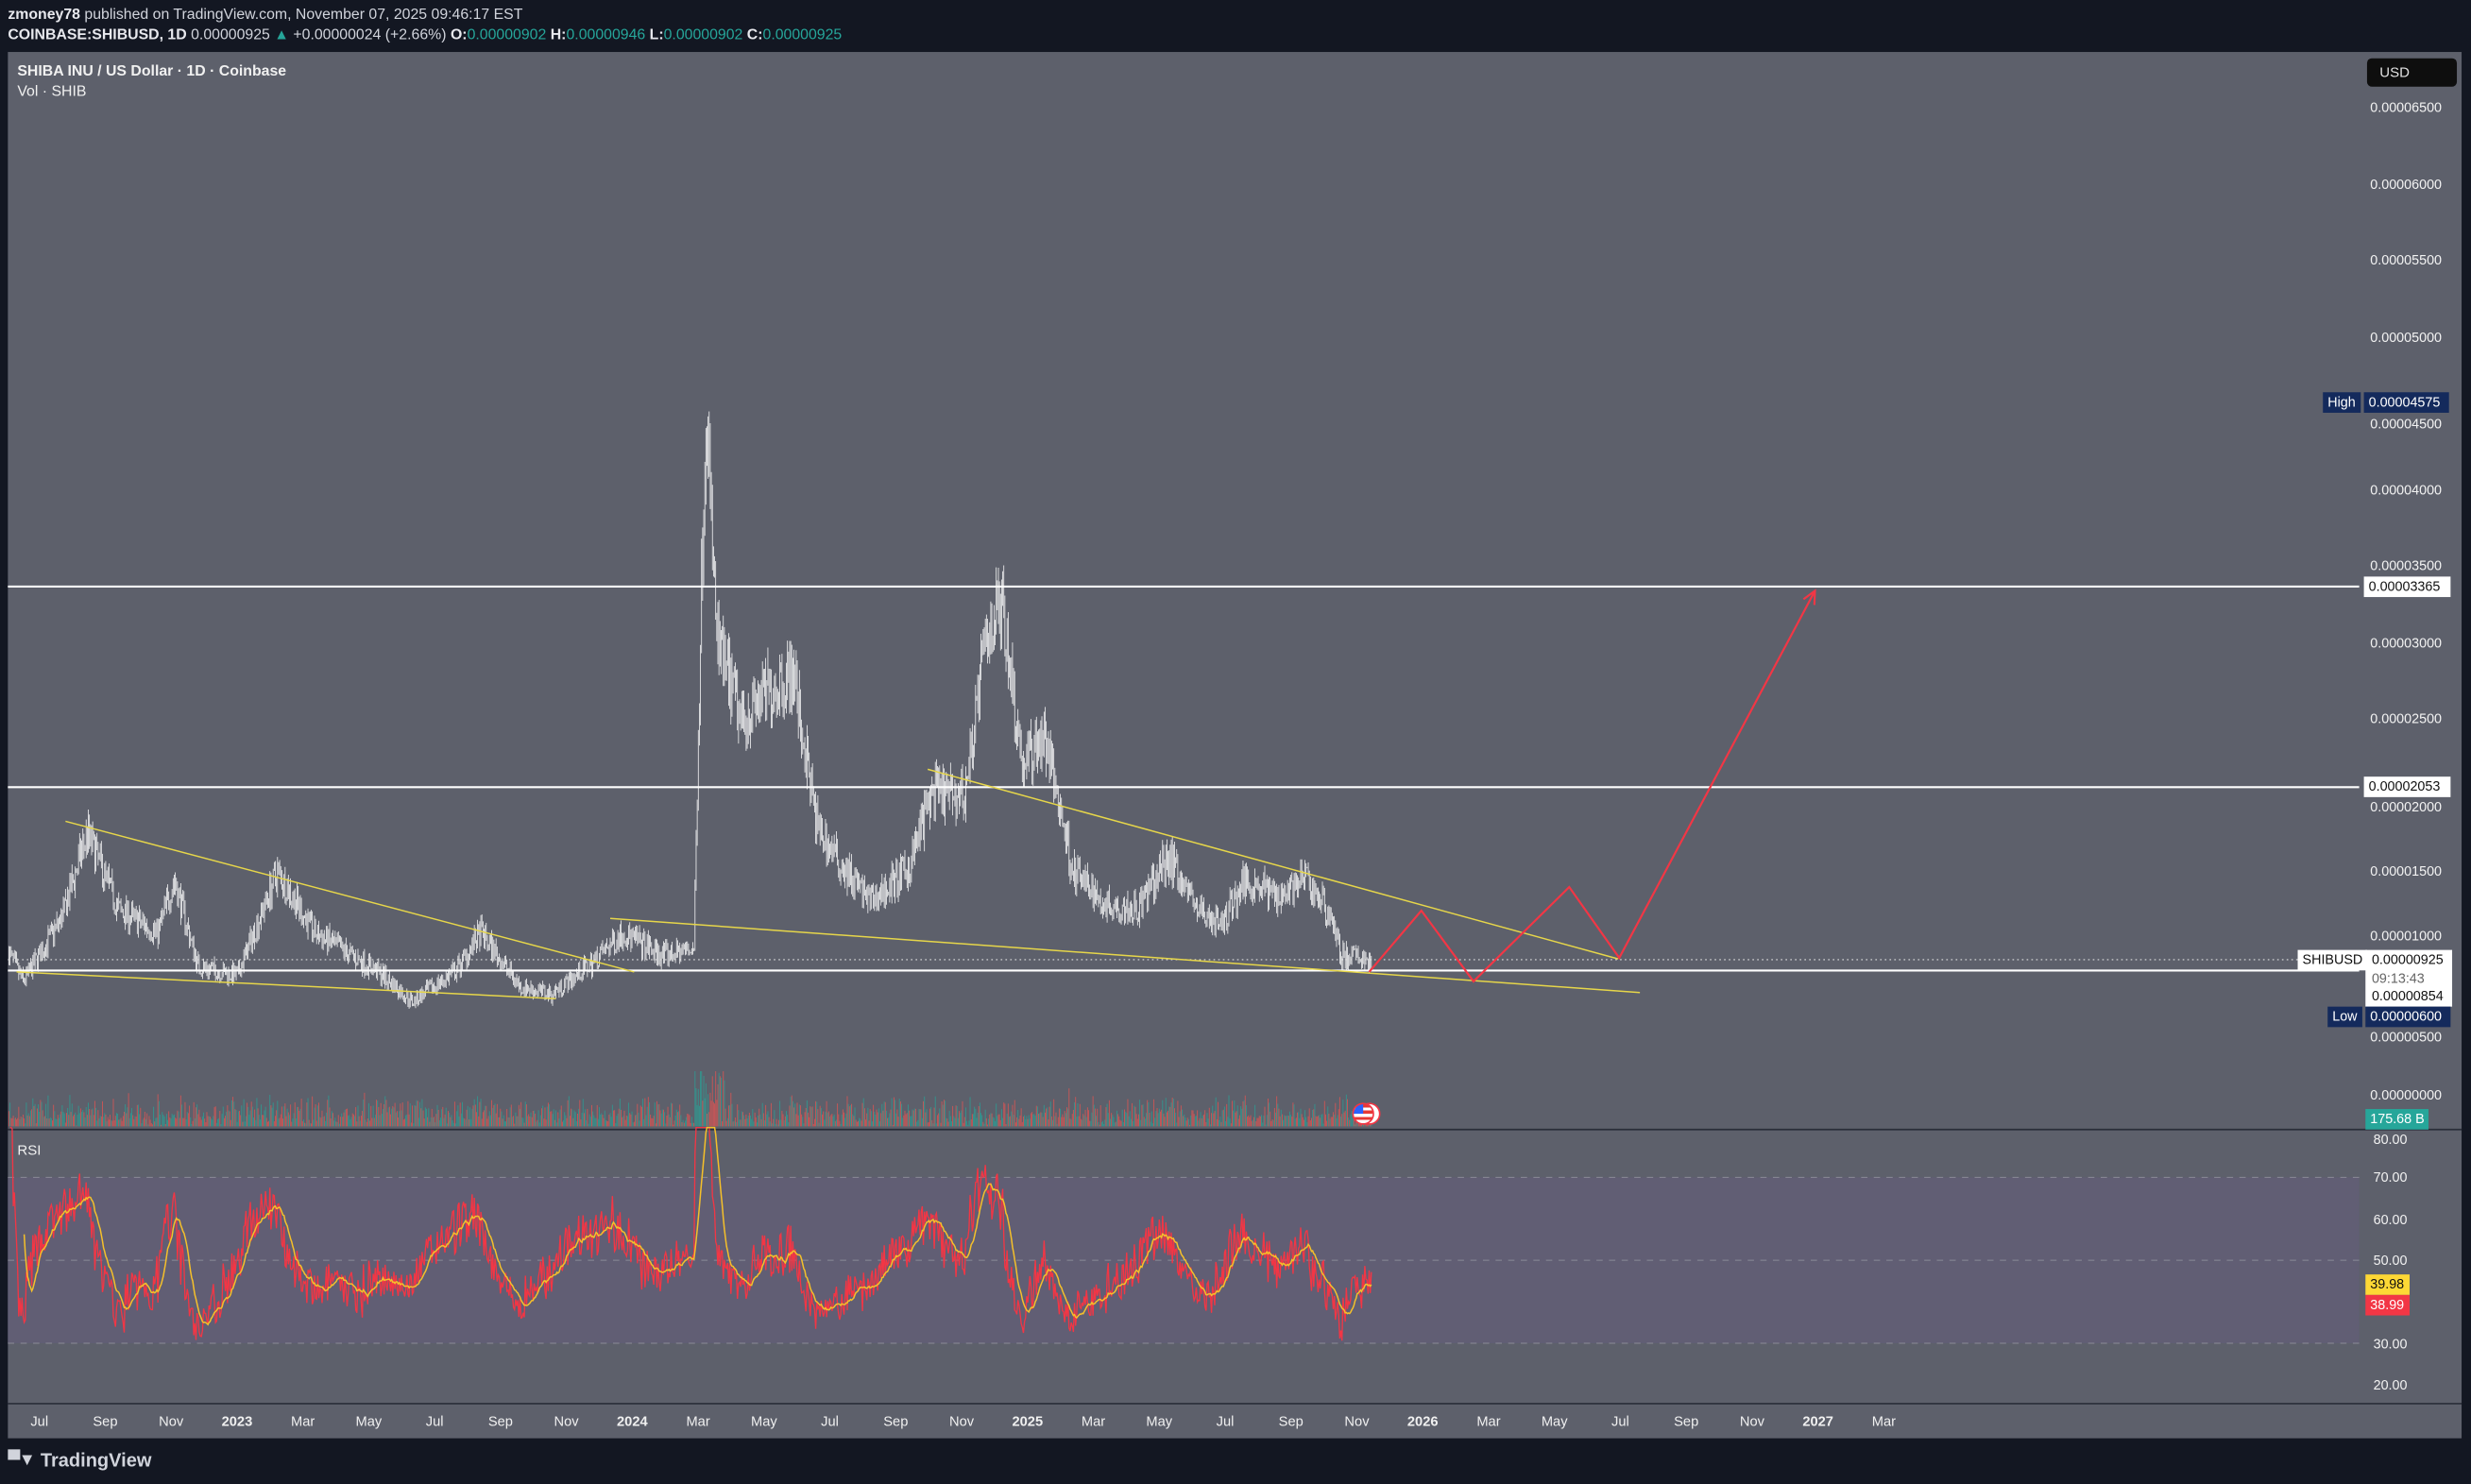 This screenshot has width=2471, height=1484. I want to click on low-tag-value: 0.00000600, so click(2408, 1017).